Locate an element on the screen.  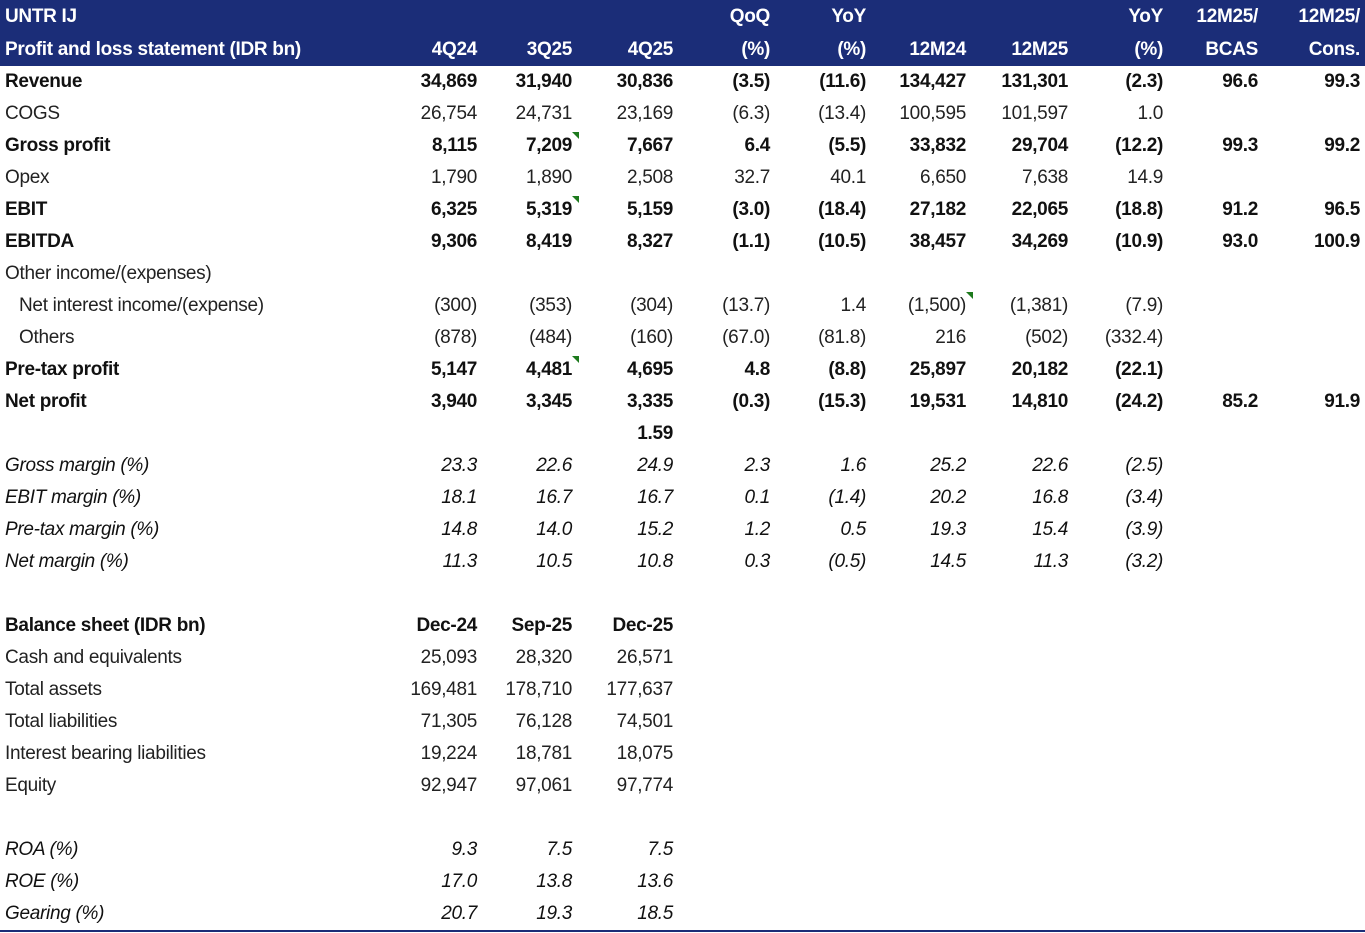
table-cell: 1.4 is located at coordinates (853, 305).